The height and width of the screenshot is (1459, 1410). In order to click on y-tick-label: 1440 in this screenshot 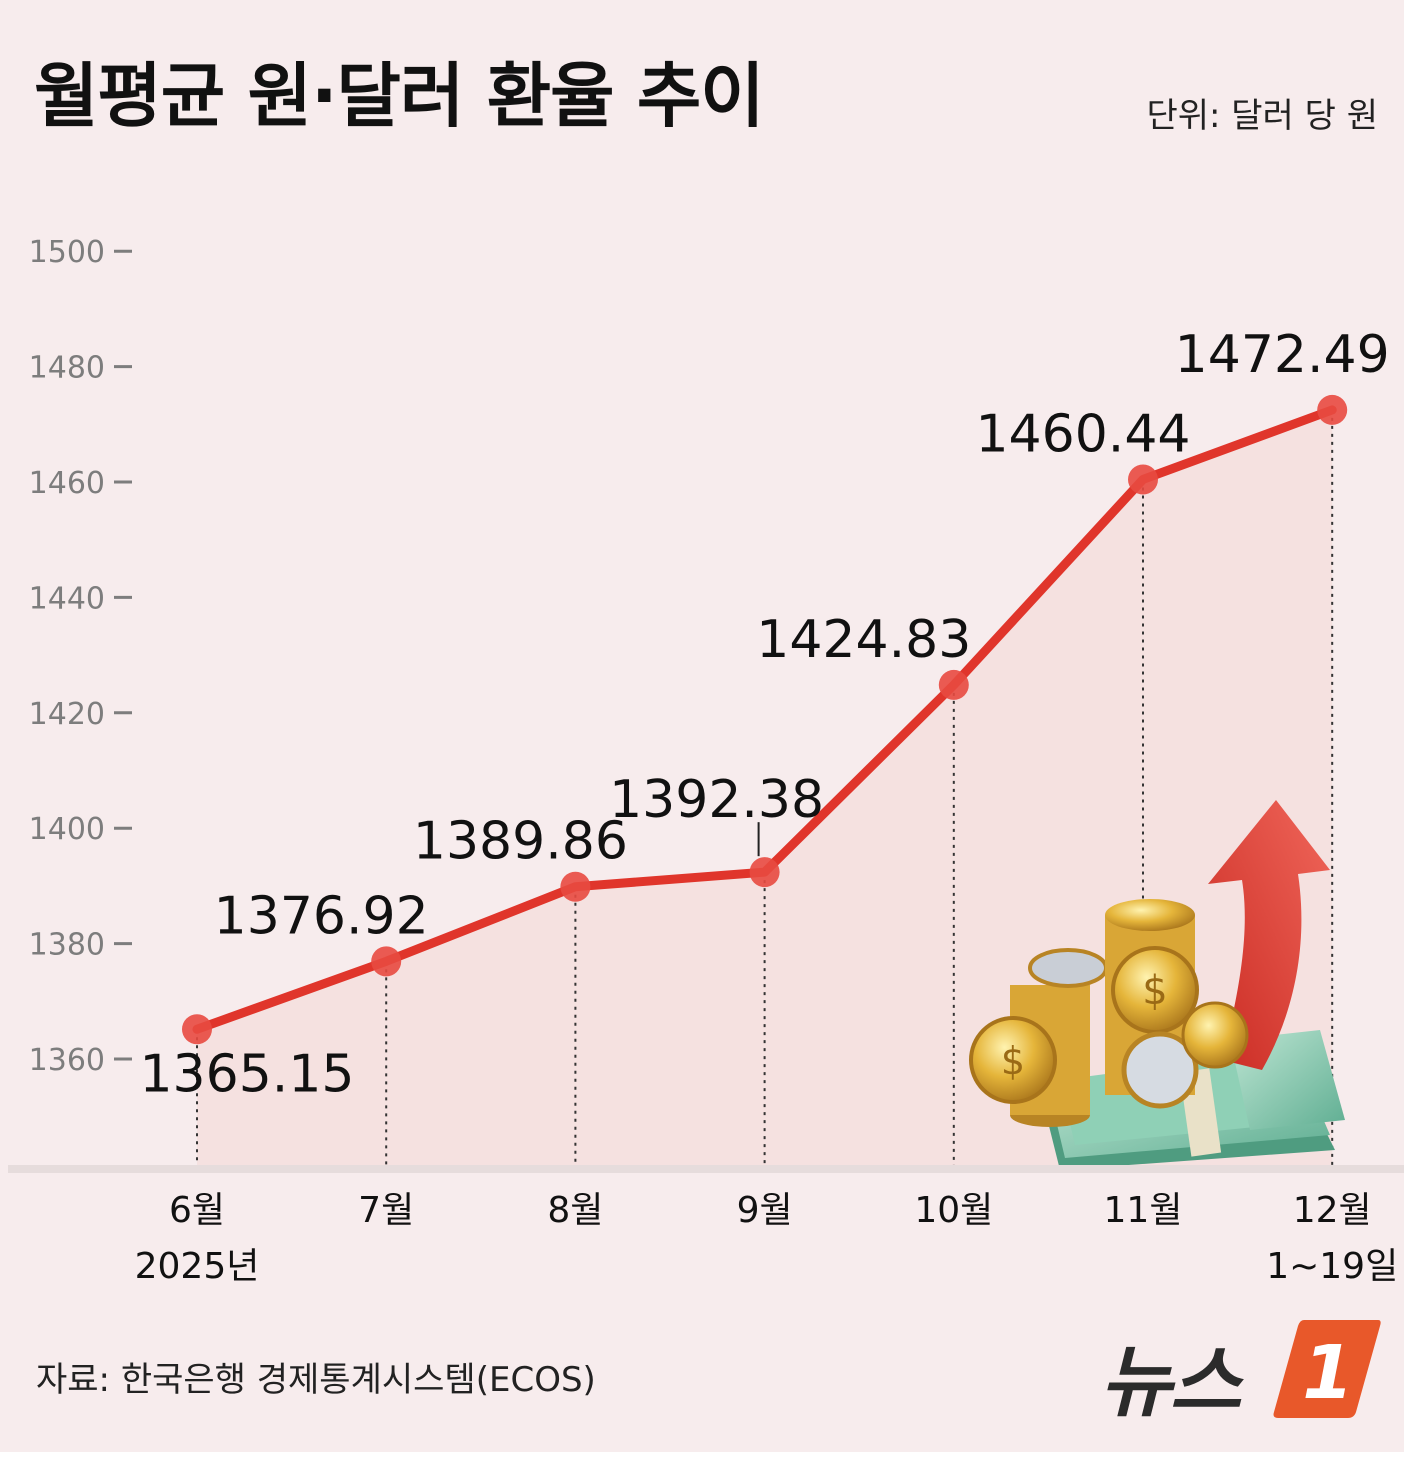, I will do `click(67, 598)`.